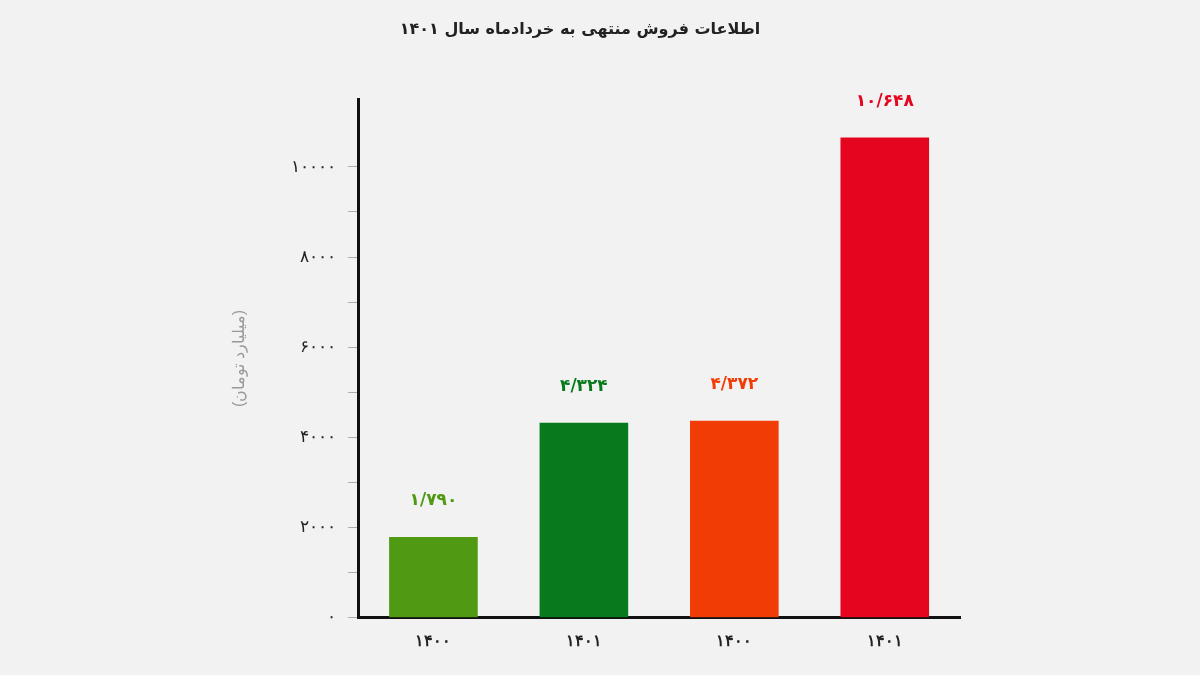 This screenshot has width=1200, height=675. Describe the element at coordinates (332, 617) in the screenshot. I see `y-tick-label: ۰` at that location.